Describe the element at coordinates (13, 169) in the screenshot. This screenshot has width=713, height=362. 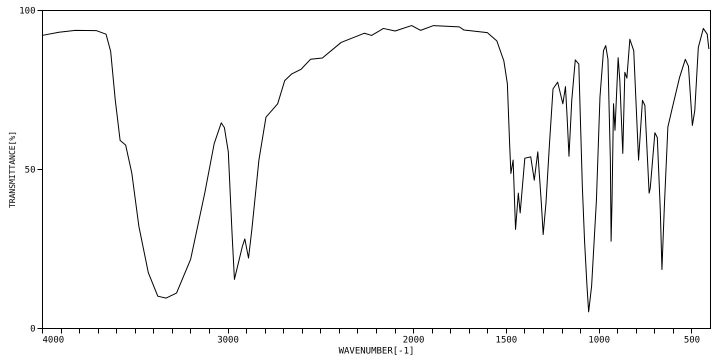
I see `y-axis-title: TRANSMITTANCE[%]` at that location.